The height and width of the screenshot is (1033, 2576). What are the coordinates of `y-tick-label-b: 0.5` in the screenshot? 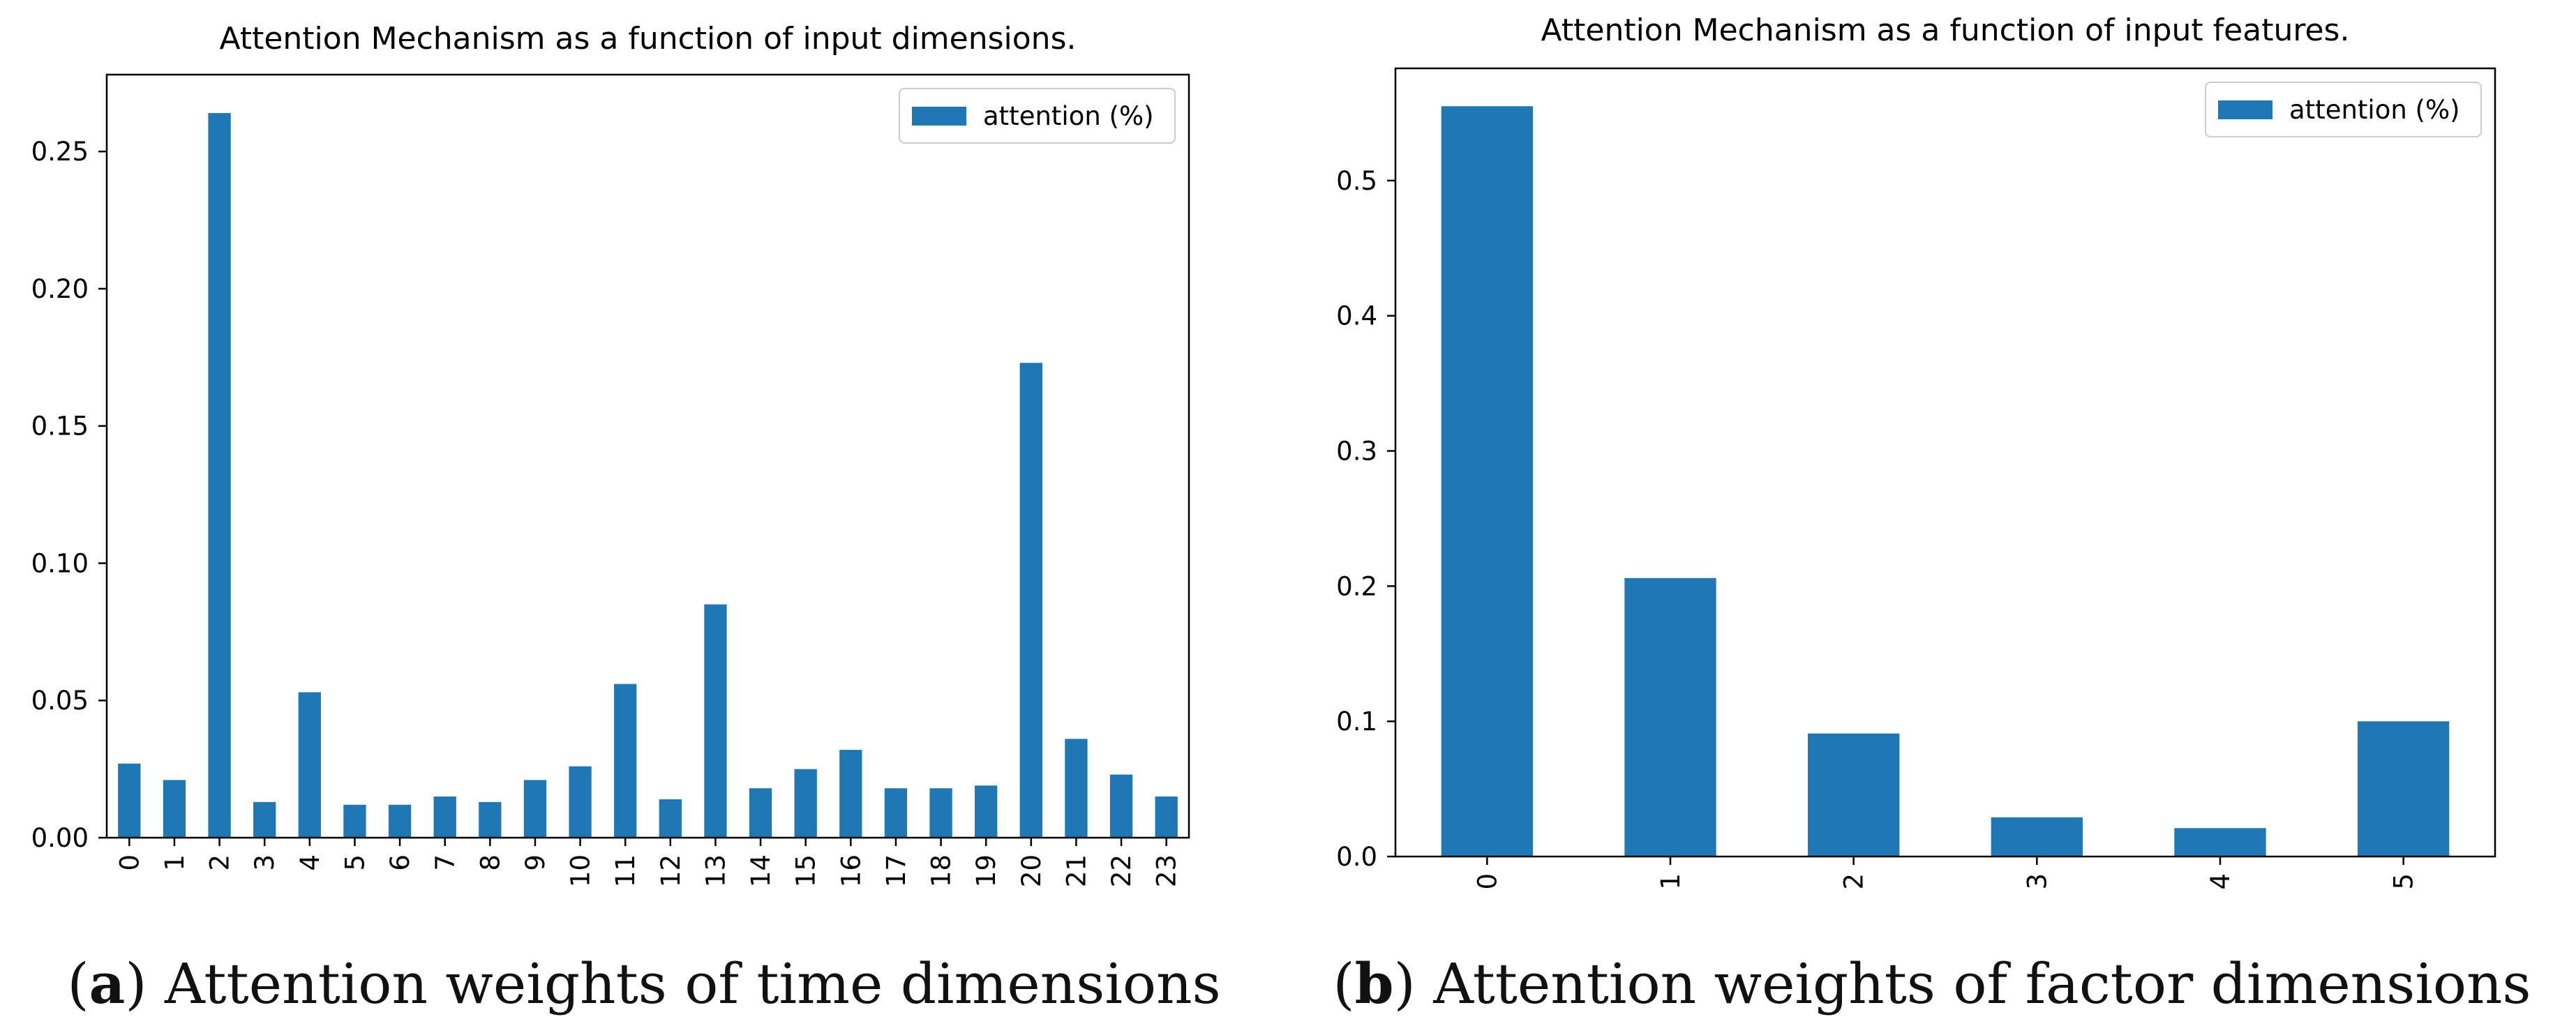 It's located at (1356, 181).